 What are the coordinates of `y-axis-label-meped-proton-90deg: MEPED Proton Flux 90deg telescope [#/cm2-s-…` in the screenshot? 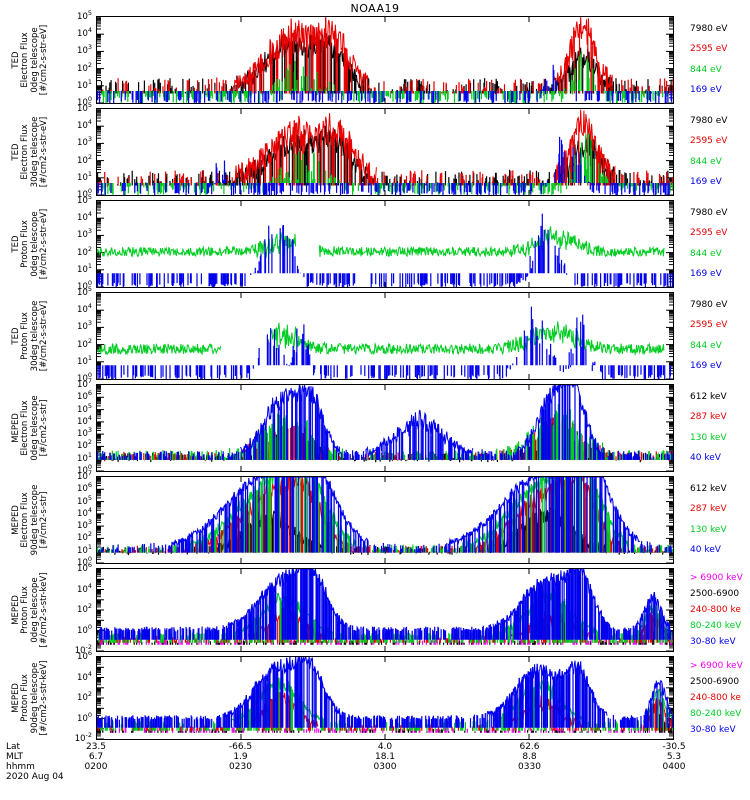 It's located at (30, 698).